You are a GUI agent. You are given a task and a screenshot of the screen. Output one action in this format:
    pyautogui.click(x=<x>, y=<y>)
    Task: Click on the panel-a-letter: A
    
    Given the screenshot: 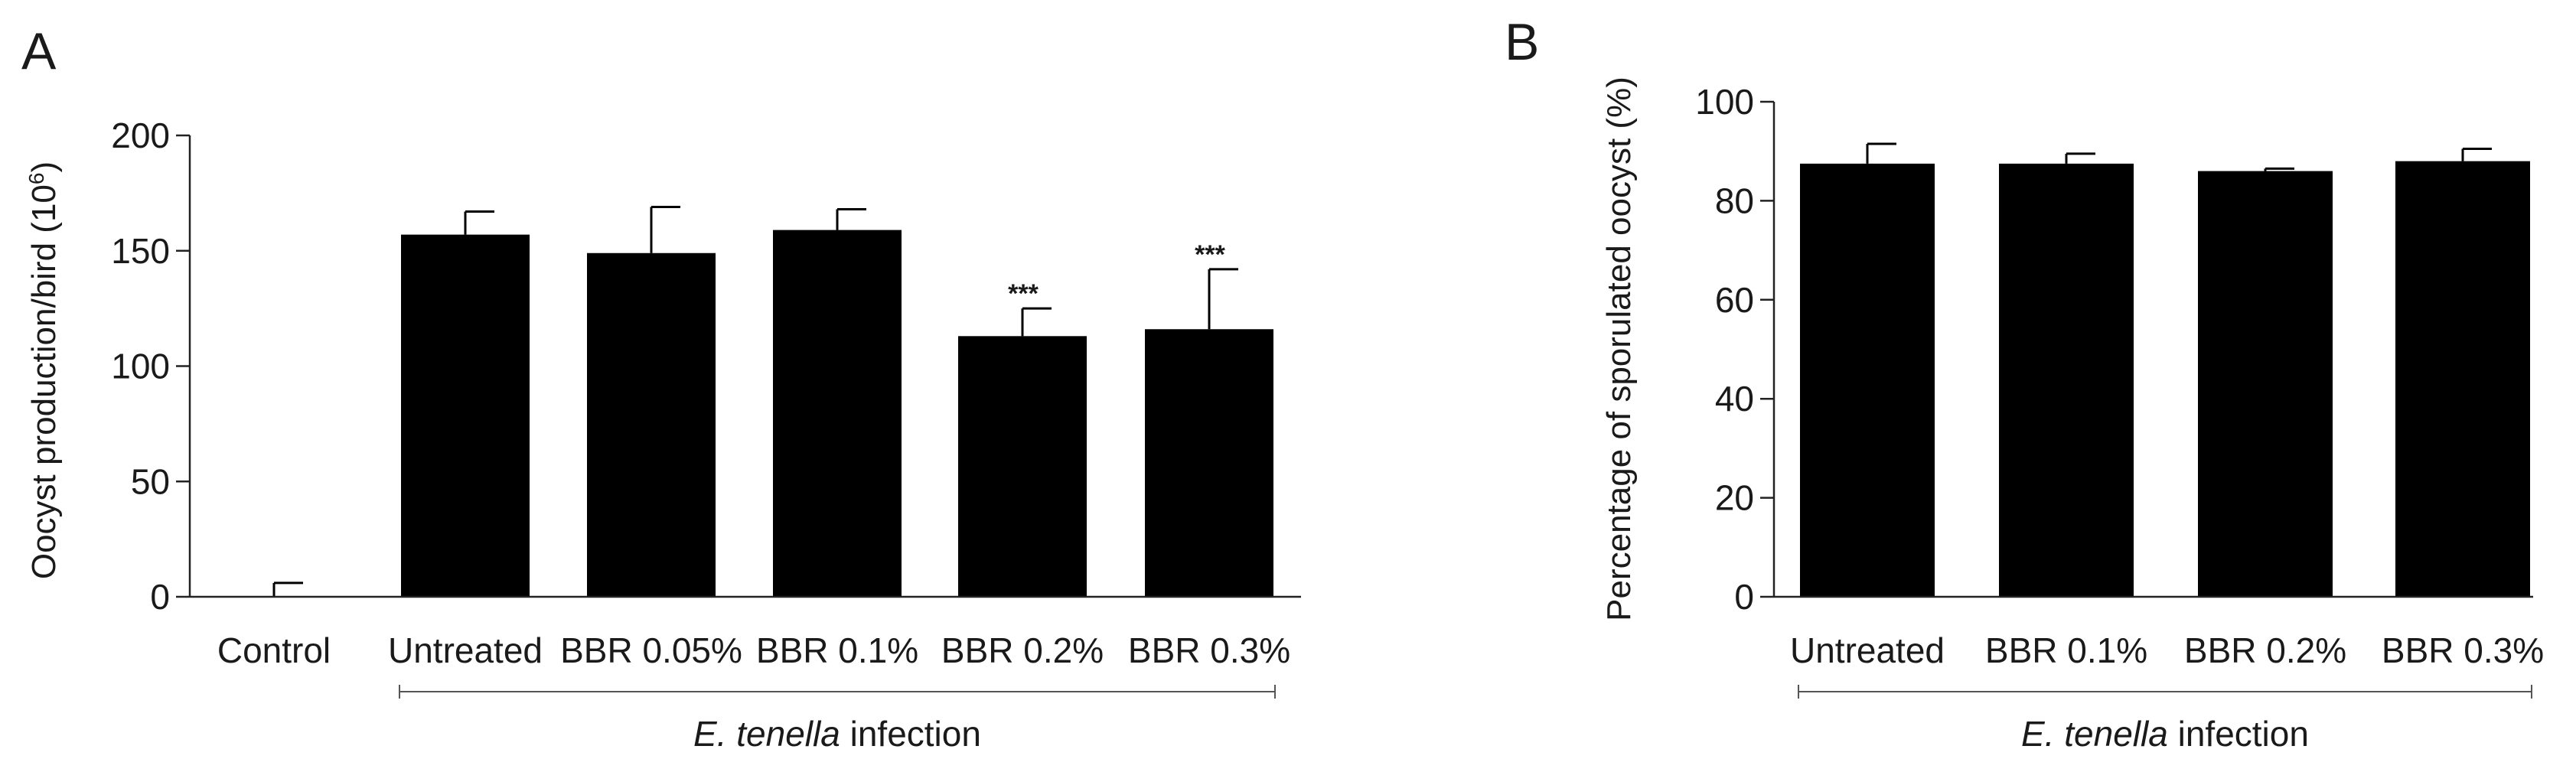 What is the action you would take?
    pyautogui.click(x=39, y=51)
    